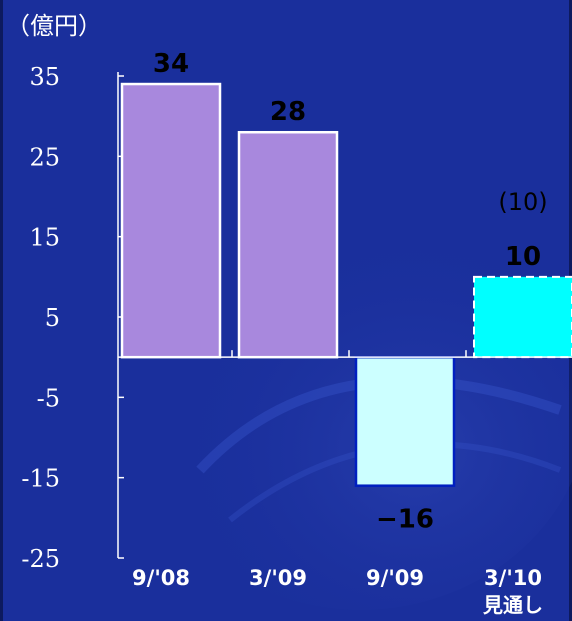 The width and height of the screenshot is (572, 621). Describe the element at coordinates (44, 238) in the screenshot. I see `y-tick-label: 15` at that location.